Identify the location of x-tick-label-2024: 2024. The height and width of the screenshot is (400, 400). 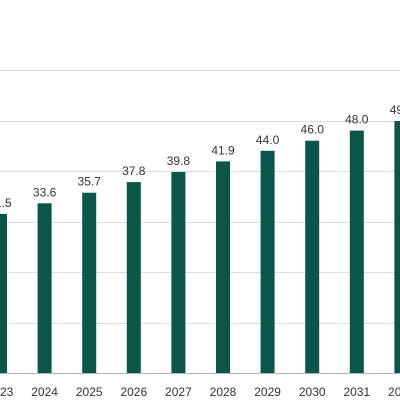
(44, 392).